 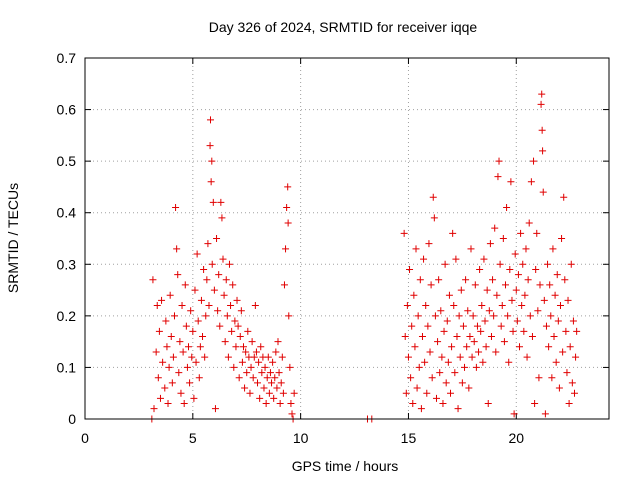 What do you see at coordinates (67, 110) in the screenshot?
I see `y-tick-label: 0.6` at bounding box center [67, 110].